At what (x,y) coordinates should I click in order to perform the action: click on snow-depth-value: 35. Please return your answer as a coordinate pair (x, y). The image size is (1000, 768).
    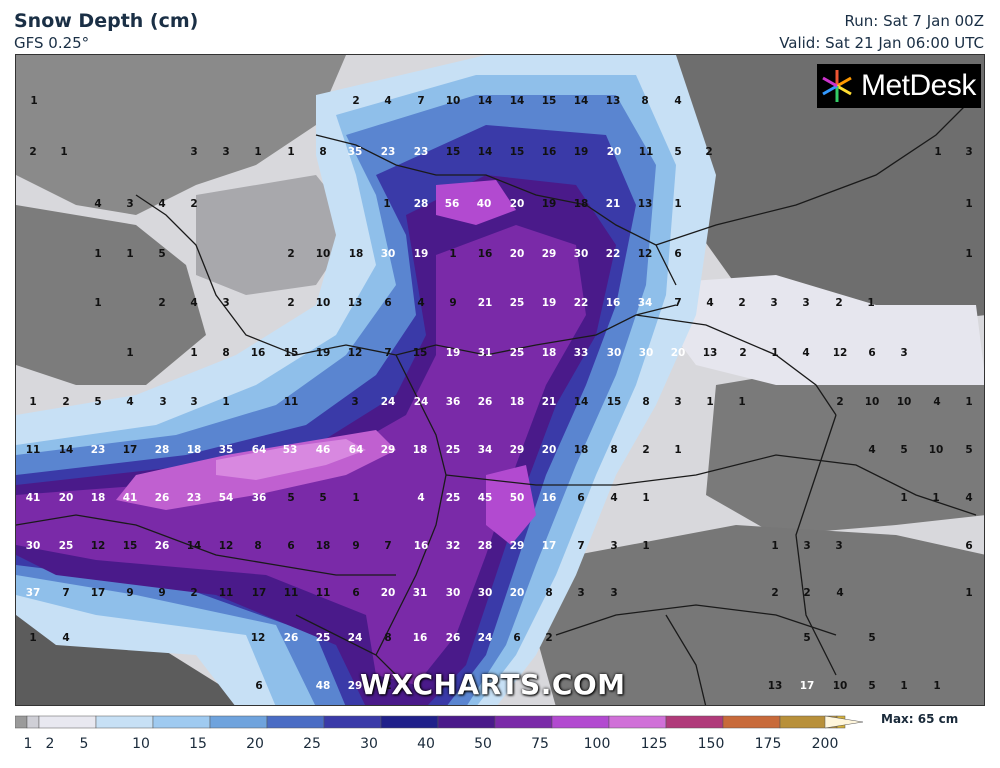
    Looking at the image, I should click on (226, 450).